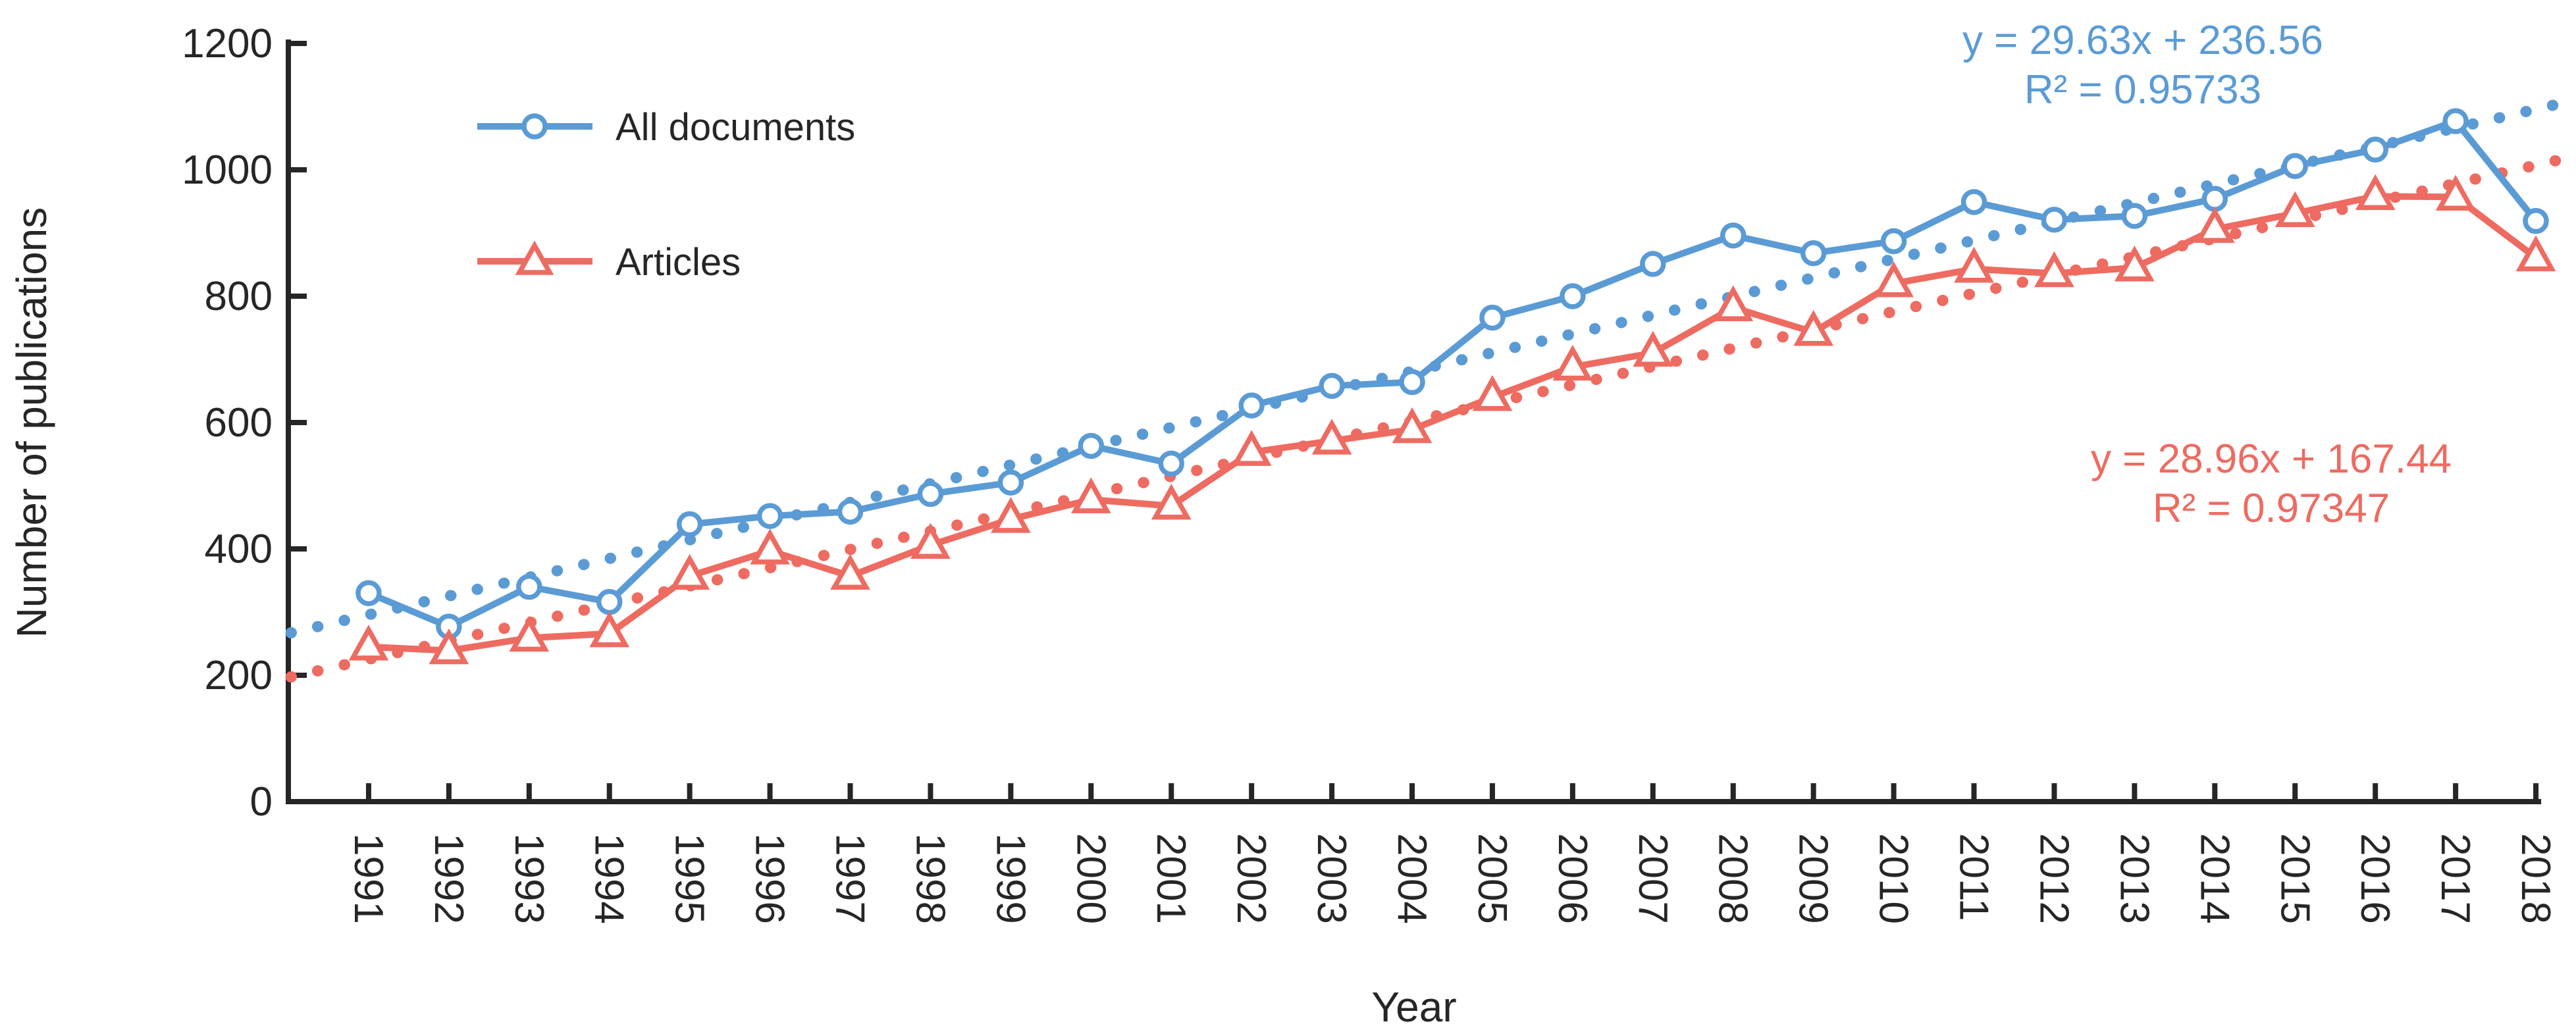 The image size is (2576, 1030). Describe the element at coordinates (2295, 166) in the screenshot. I see `data-point-circle-2015` at that location.